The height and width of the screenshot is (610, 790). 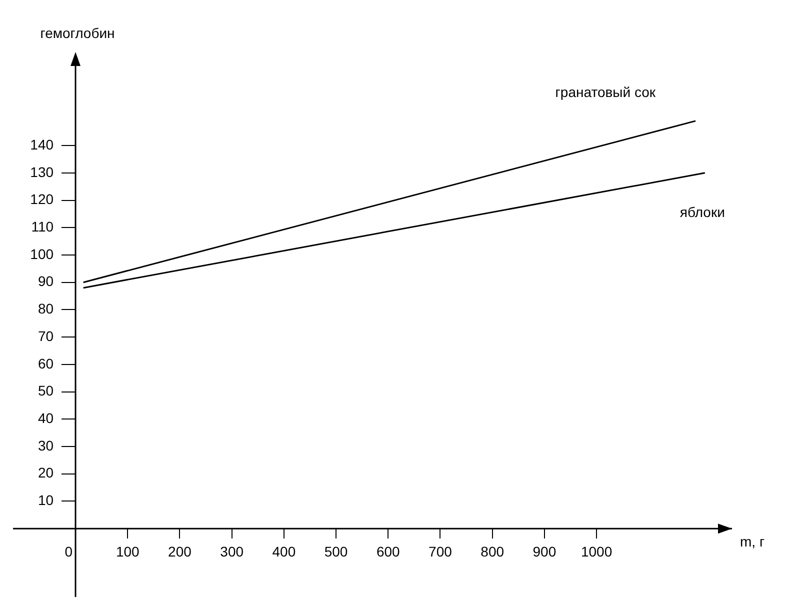 What do you see at coordinates (388, 551) in the screenshot?
I see `x-tick-label: 600` at bounding box center [388, 551].